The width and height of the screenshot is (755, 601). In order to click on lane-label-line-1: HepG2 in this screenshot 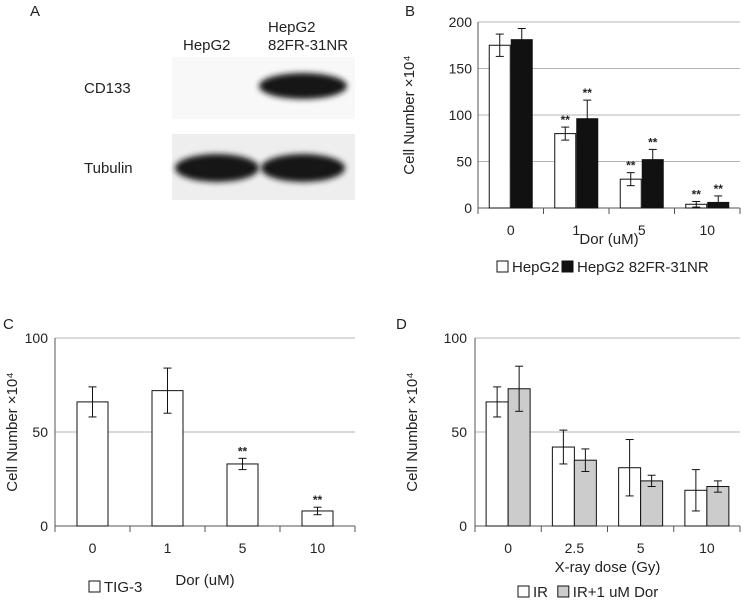, I will do `click(292, 27)`.